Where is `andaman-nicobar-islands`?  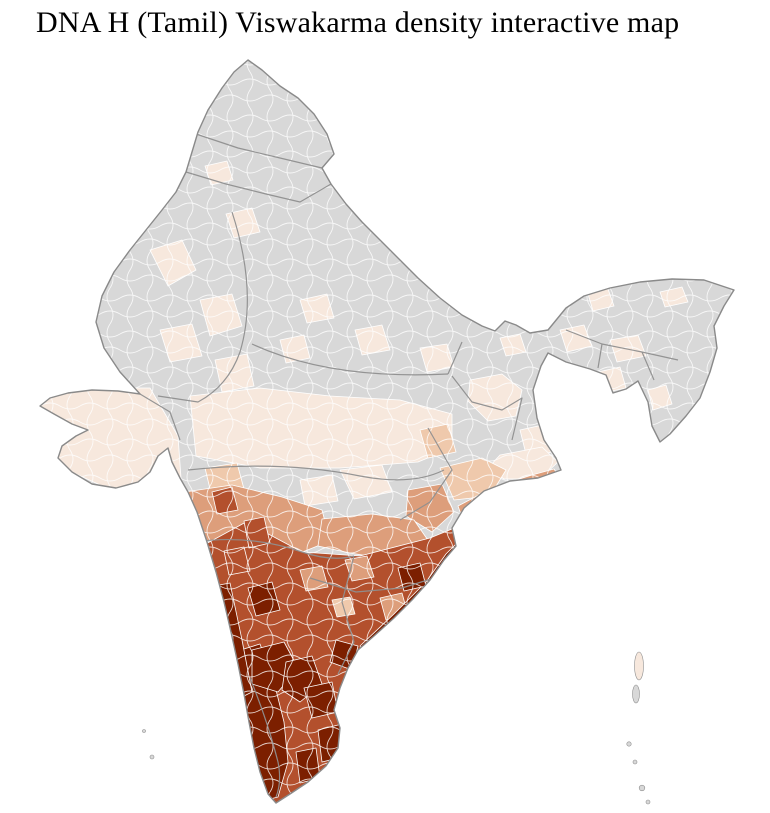 andaman-nicobar-islands is located at coordinates (638, 728).